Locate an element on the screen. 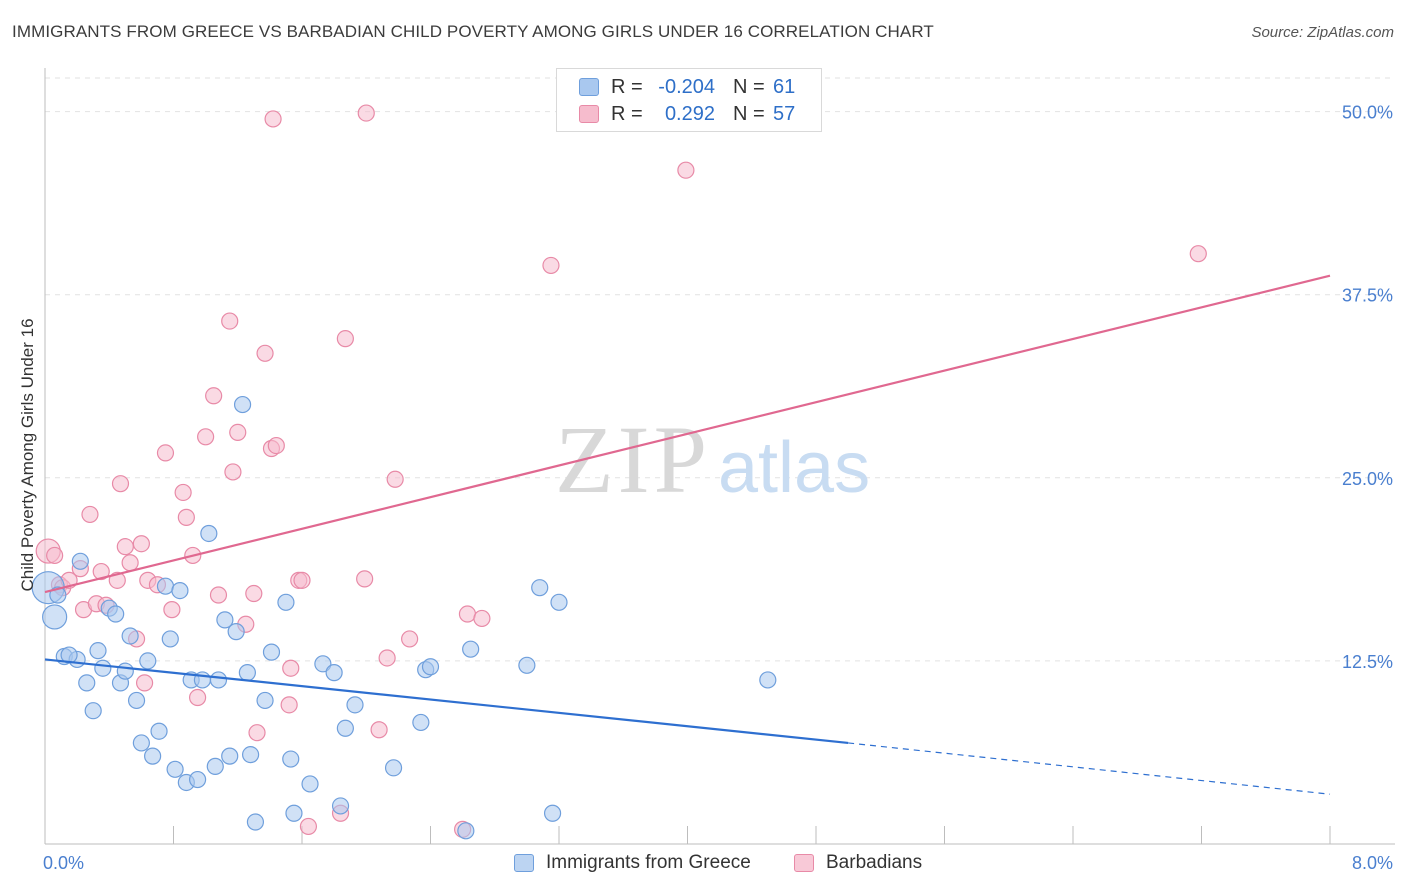 Image resolution: width=1406 pixels, height=892 pixels. legend-item-greece: Immigrants from Greece is located at coordinates (632, 863).